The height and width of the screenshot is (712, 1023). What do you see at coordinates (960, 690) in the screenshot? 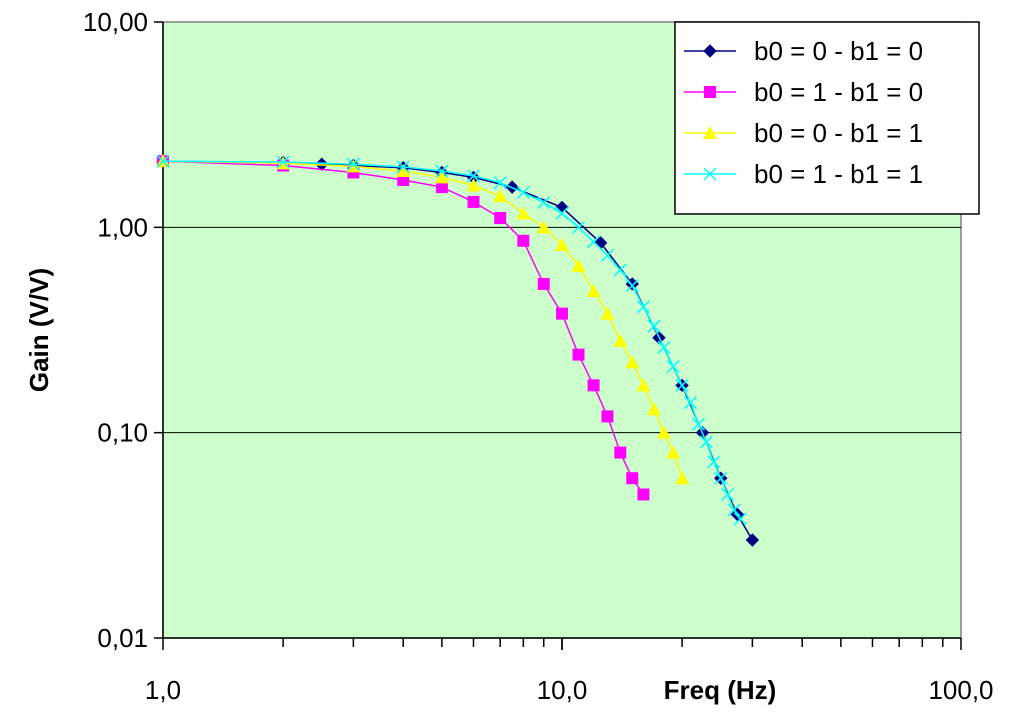
I see `x-tick-label: 100,0` at bounding box center [960, 690].